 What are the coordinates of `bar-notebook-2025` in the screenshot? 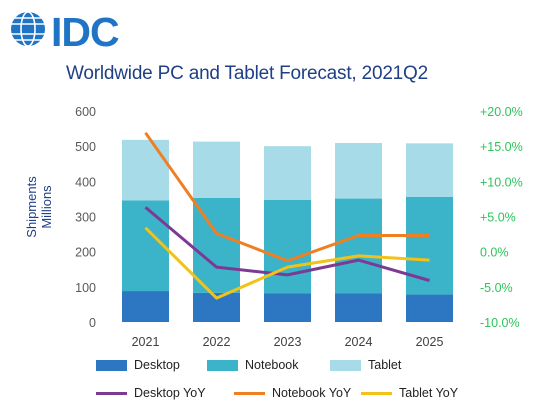 It's located at (429, 245).